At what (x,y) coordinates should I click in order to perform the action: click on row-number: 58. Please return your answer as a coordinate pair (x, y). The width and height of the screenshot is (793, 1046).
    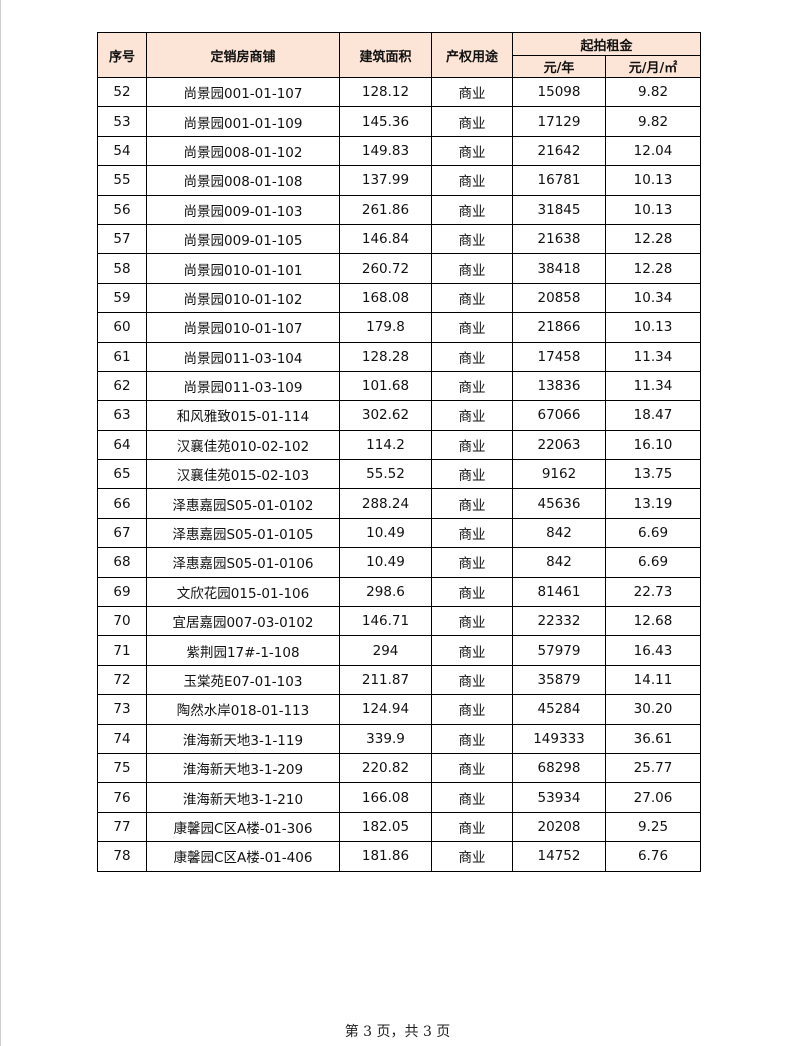
    Looking at the image, I should click on (122, 268).